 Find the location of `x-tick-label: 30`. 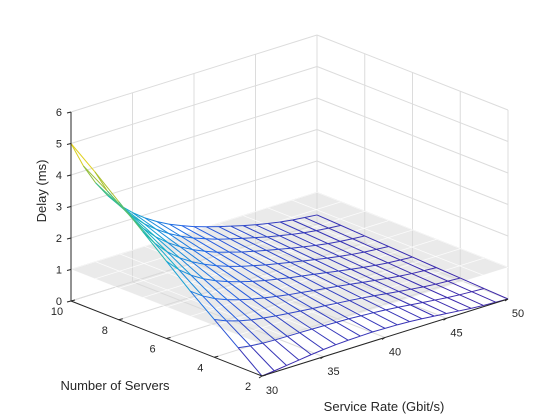

x-tick-label: 30 is located at coordinates (272, 391).